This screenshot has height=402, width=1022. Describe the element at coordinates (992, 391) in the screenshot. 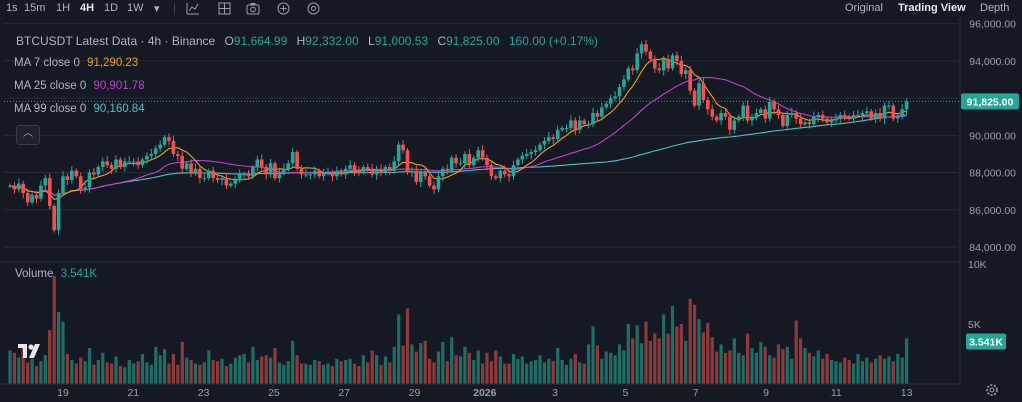

I see `chart-settings-gear-icon` at that location.